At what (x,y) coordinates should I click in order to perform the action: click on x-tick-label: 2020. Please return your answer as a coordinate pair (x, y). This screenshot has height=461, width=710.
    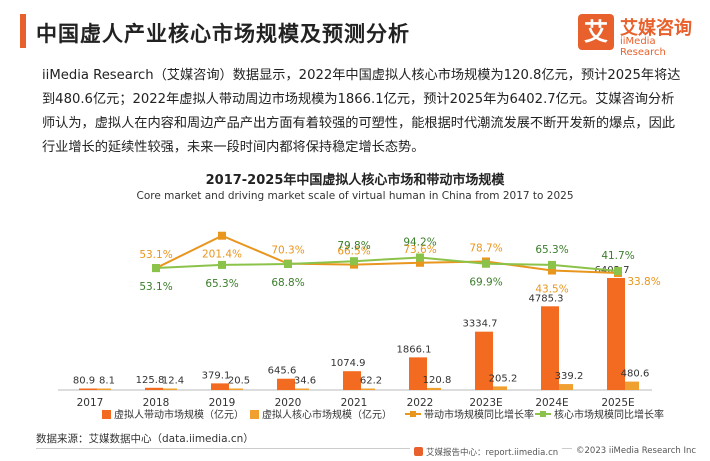
    Looking at the image, I should click on (288, 403).